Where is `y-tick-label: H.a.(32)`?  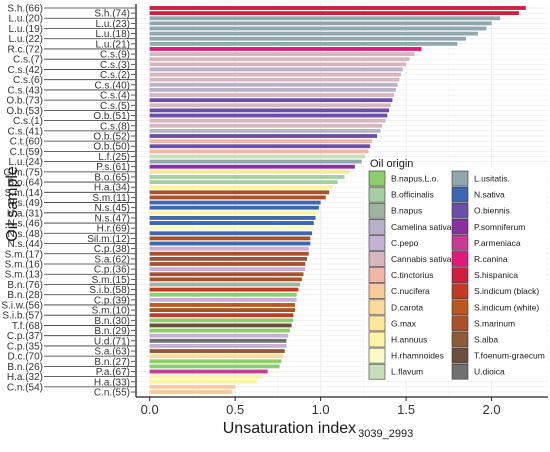 y-tick-label: H.a.(32) is located at coordinates (25, 377).